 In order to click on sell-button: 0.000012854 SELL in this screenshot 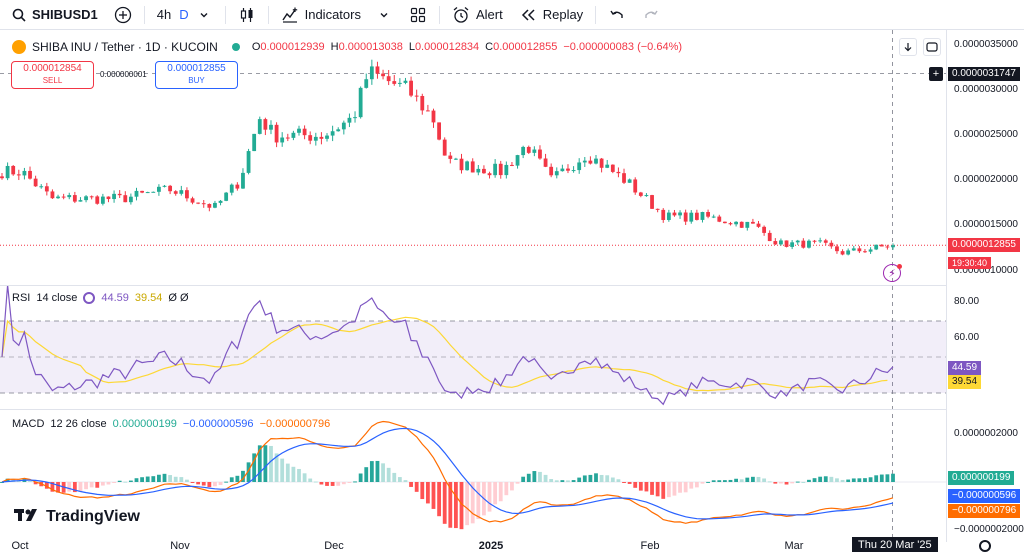, I will do `click(52, 75)`.